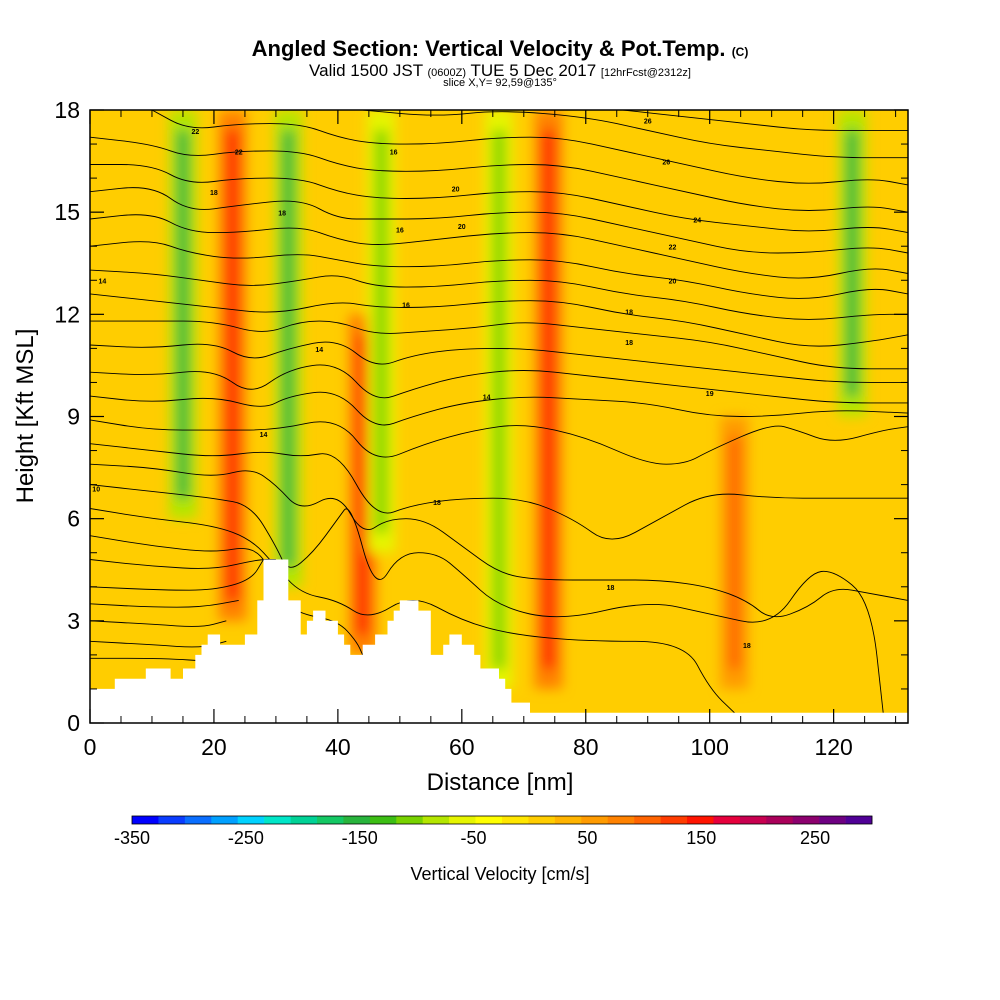 The image size is (1000, 1000). I want to click on x-tick-label: 40, so click(338, 747).